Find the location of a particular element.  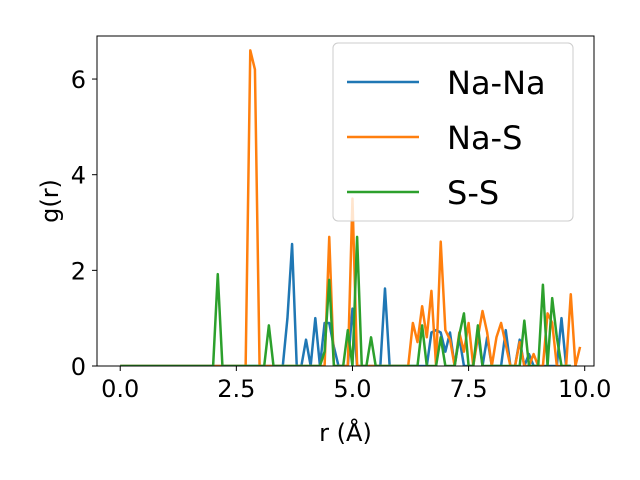

legend: Na-Na Na-S S-S is located at coordinates (453, 132).